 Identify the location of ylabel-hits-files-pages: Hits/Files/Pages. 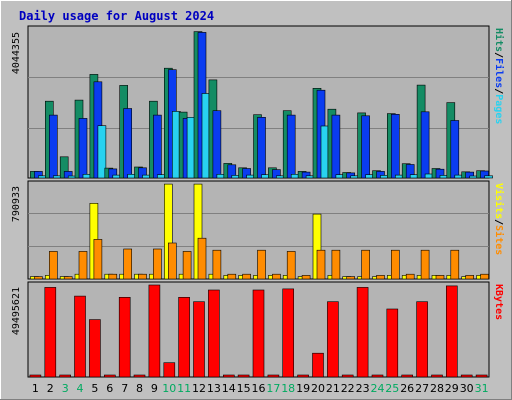
(499, 76).